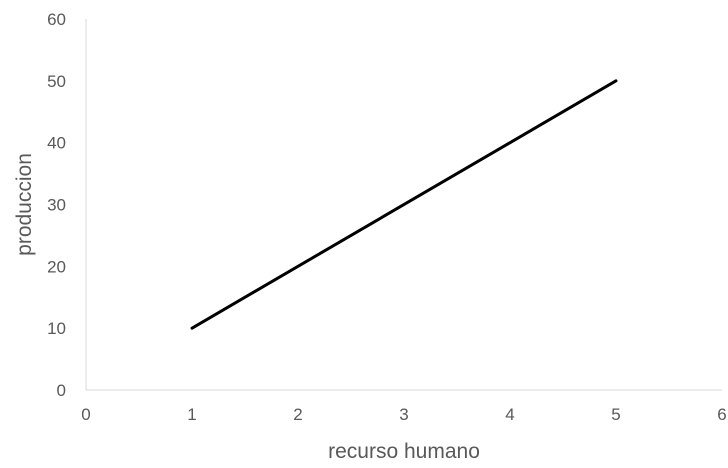  Describe the element at coordinates (56, 143) in the screenshot. I see `y-tick-label: 40` at that location.